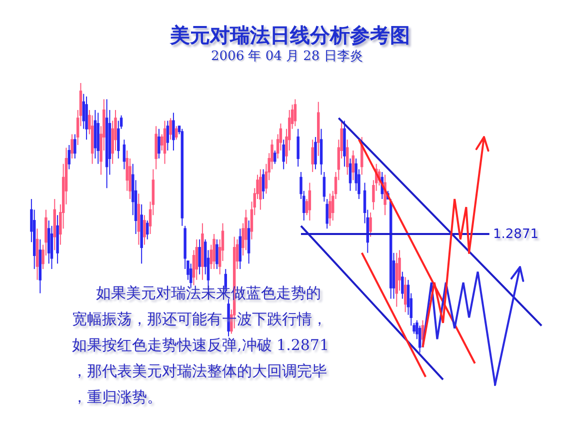 This screenshot has height=435, width=580. I want to click on series-label: 1.2871, so click(515, 234).